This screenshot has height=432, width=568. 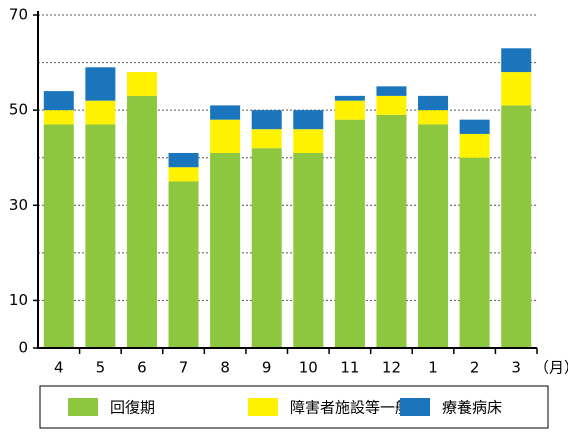 What do you see at coordinates (472, 408) in the screenshot?
I see `legend-label: 療養病床` at bounding box center [472, 408].